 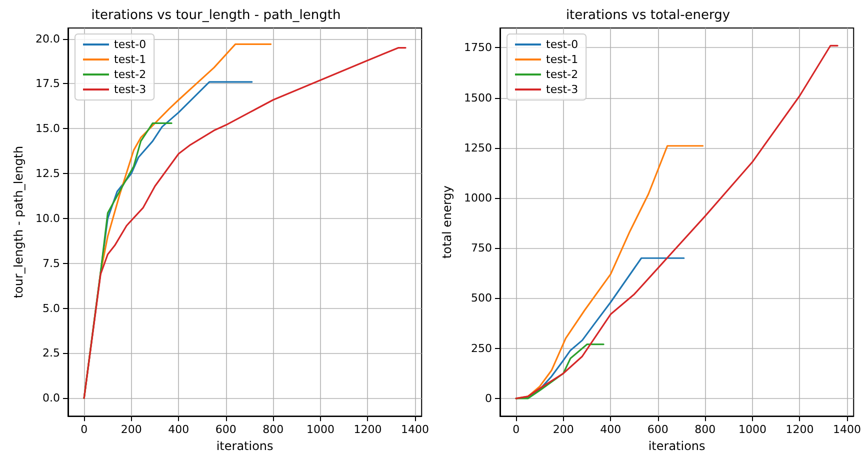 I want to click on y-tick-label: 10.0, so click(x=48, y=218).